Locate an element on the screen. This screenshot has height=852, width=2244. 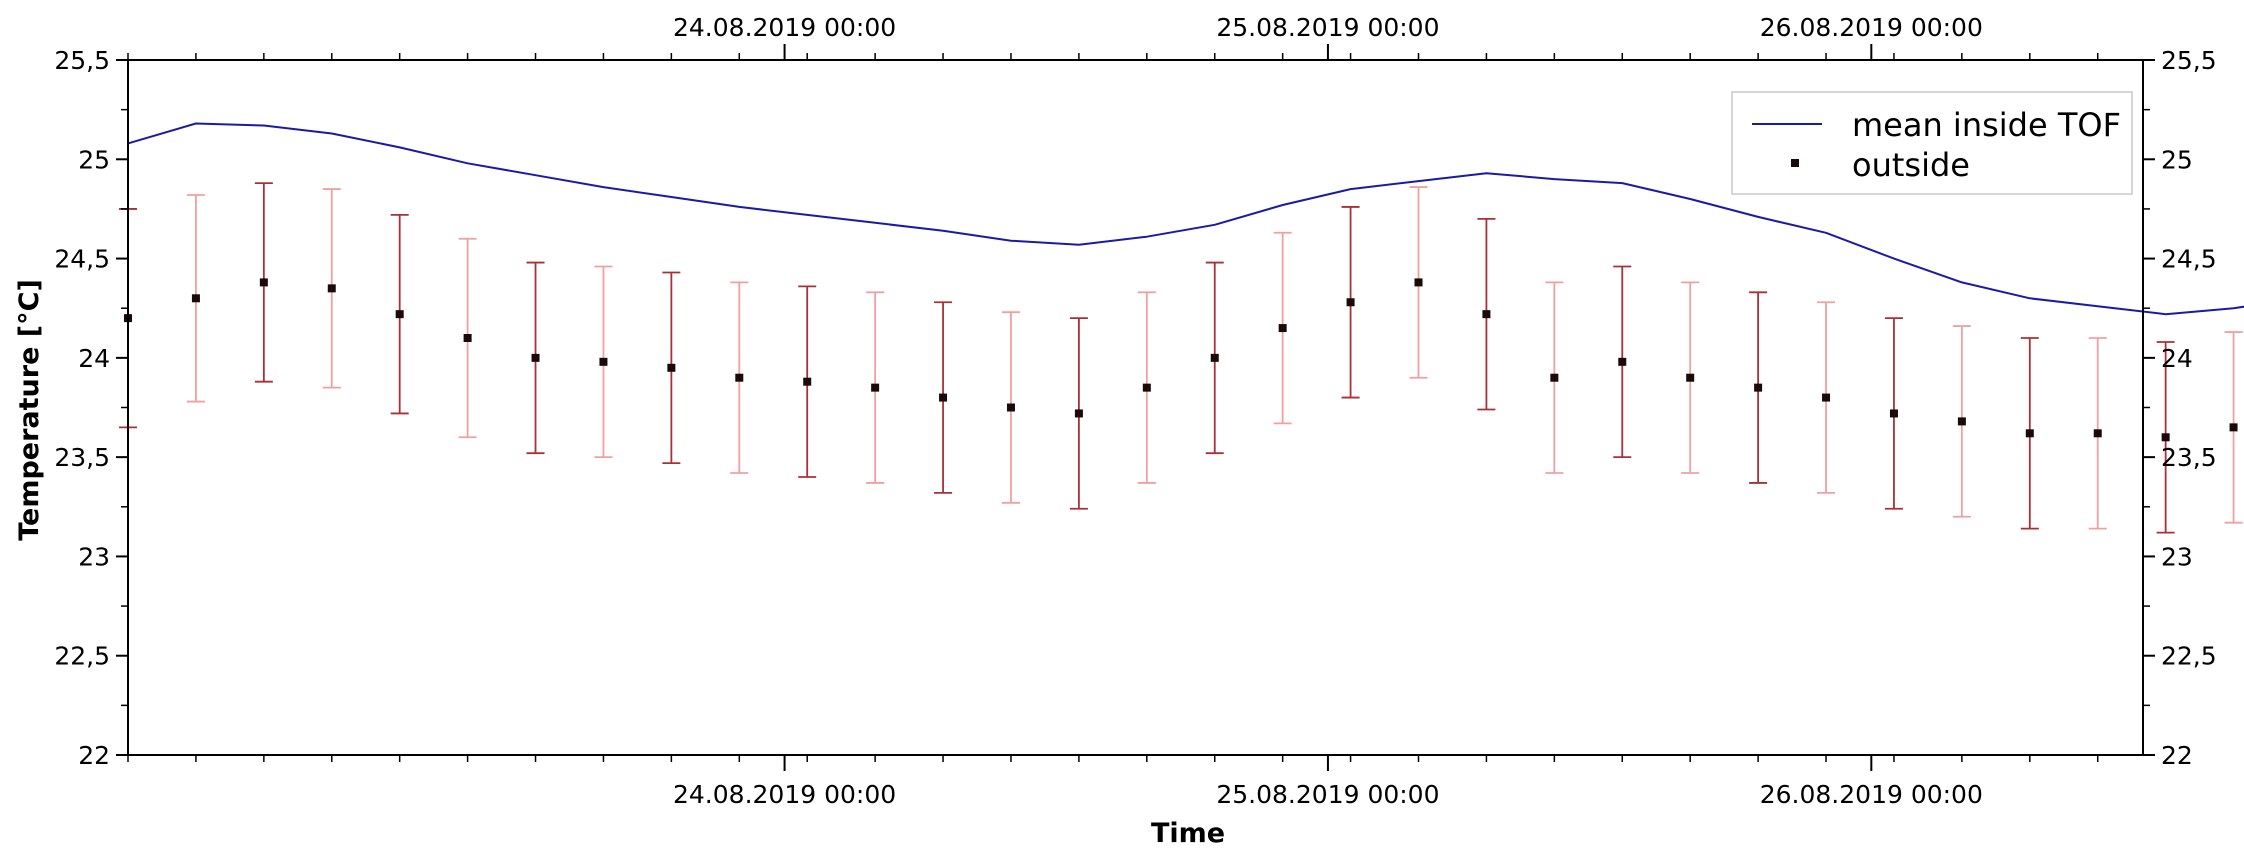
legend-label-outside: outside is located at coordinates (1911, 165).